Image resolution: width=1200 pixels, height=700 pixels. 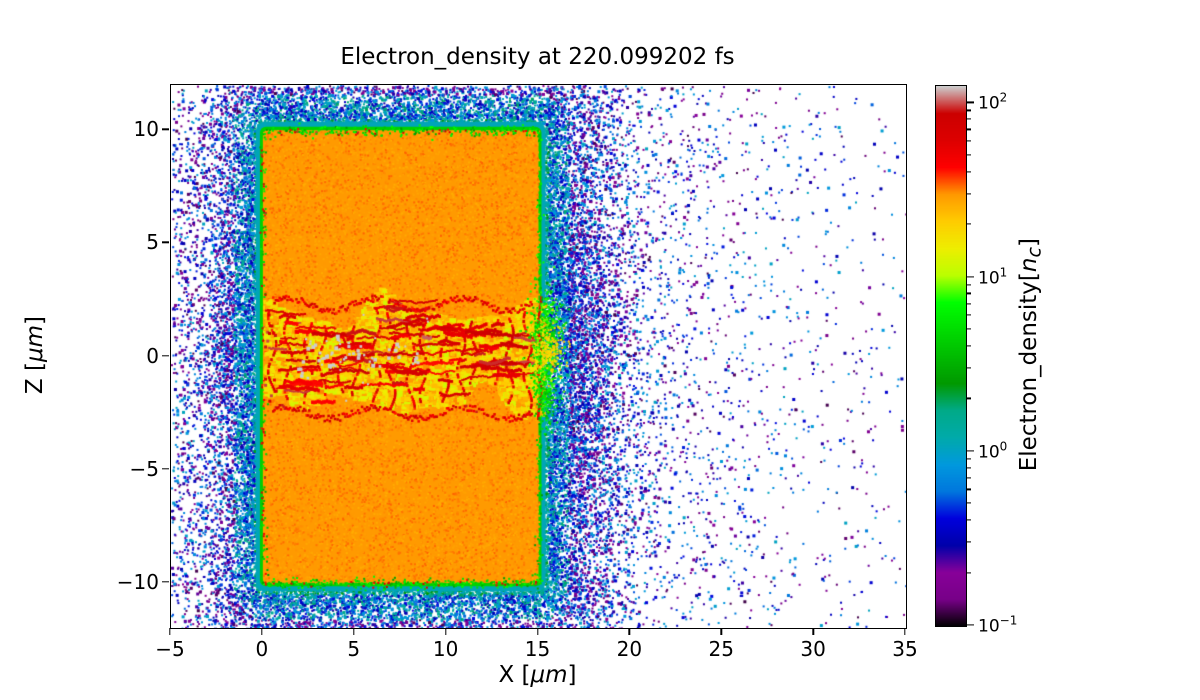 What do you see at coordinates (514, 675) in the screenshot?
I see `x-label-prefix: X [` at bounding box center [514, 675].